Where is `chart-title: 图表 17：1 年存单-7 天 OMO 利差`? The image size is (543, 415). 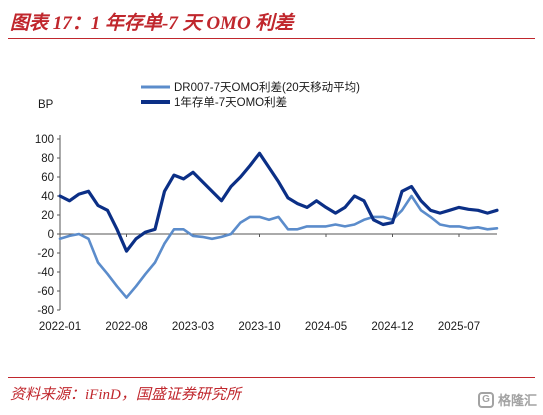 chart-title: 图表 17：1 年存单-7 天 OMO 利差 is located at coordinates (152, 23).